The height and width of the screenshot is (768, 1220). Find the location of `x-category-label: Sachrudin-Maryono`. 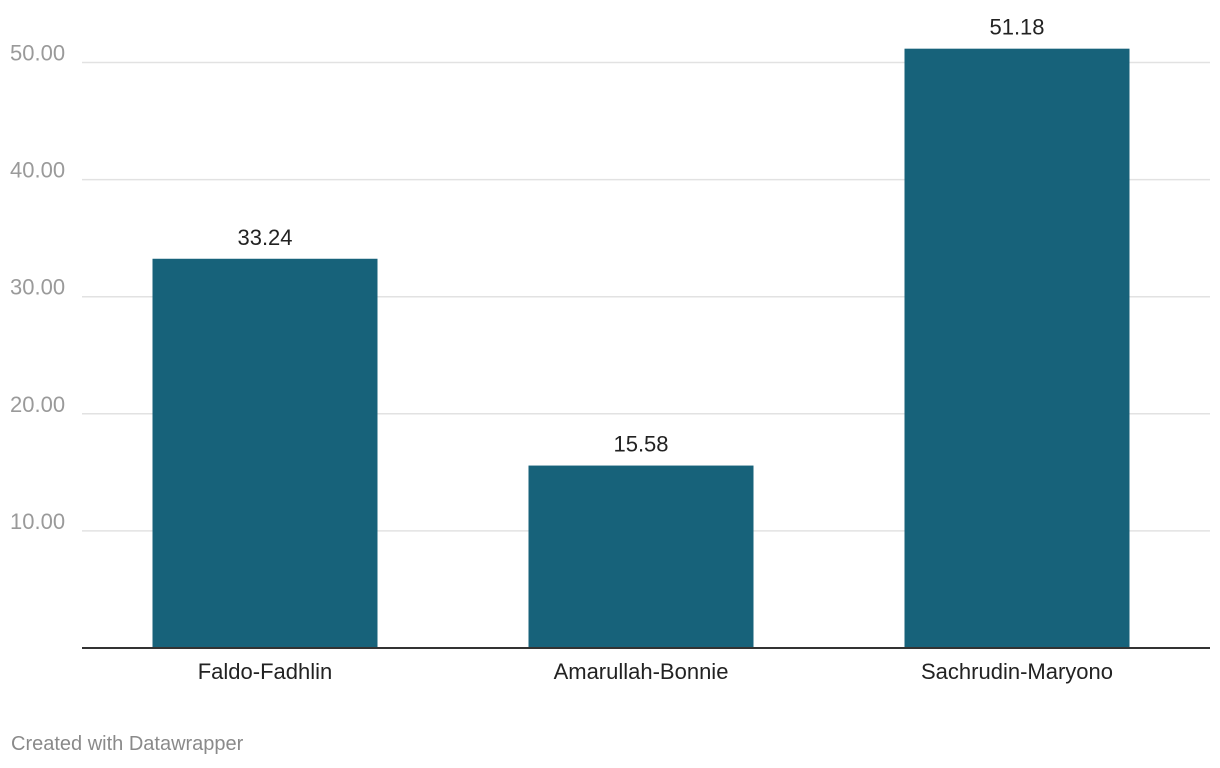

x-category-label: Sachrudin-Maryono is located at coordinates (1017, 671).